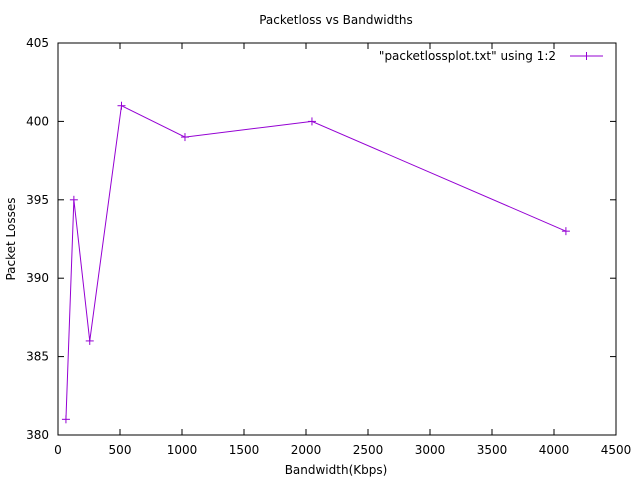  I want to click on y-tick-label: 400, so click(37, 121).